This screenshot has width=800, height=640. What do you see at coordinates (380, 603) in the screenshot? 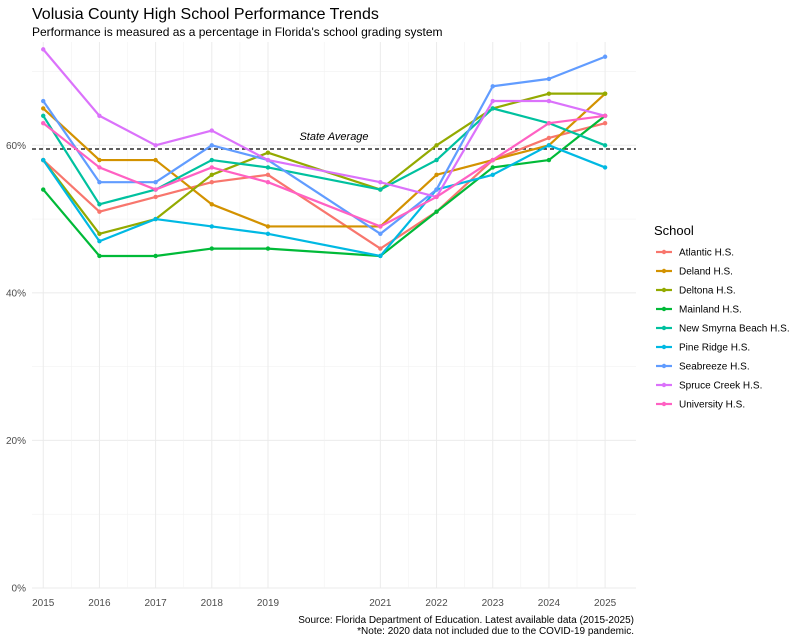
I see `x-tick-label: 2021` at bounding box center [380, 603].